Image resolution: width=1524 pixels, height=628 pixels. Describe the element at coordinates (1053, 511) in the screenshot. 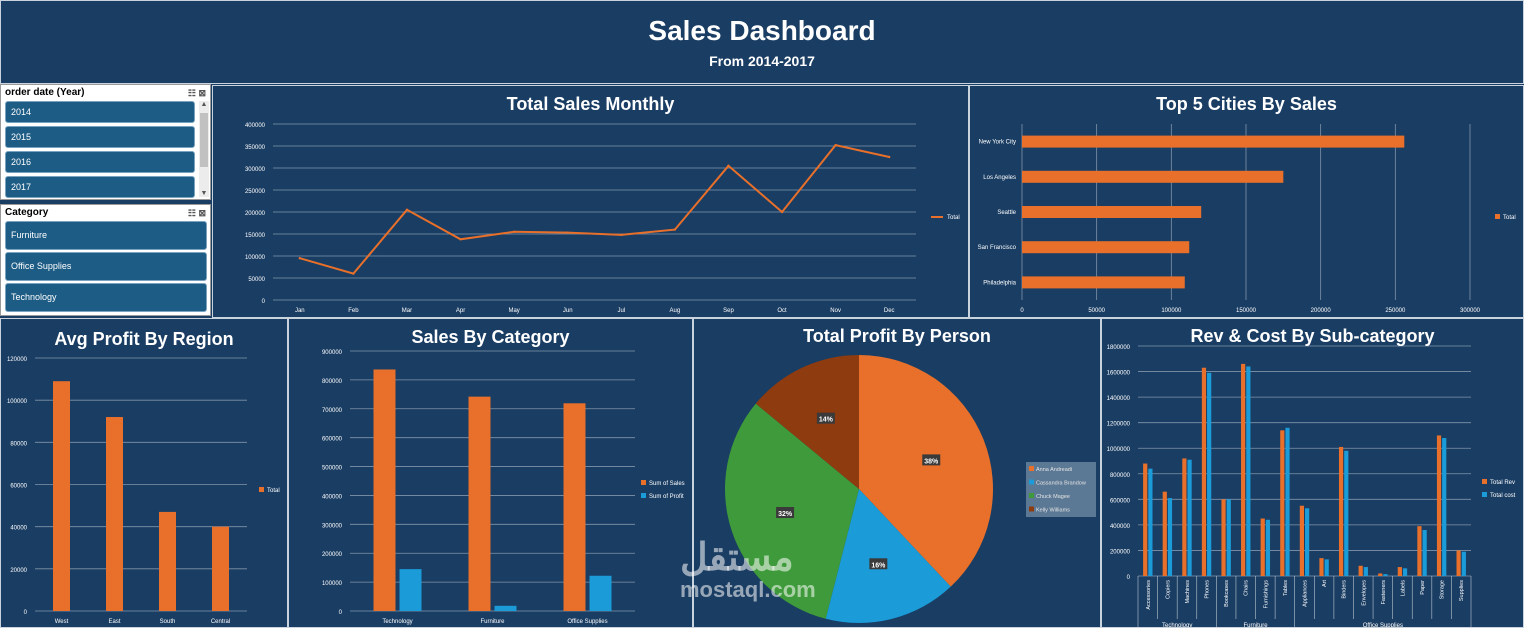

I see `legend-label: Kelly Williams` at that location.